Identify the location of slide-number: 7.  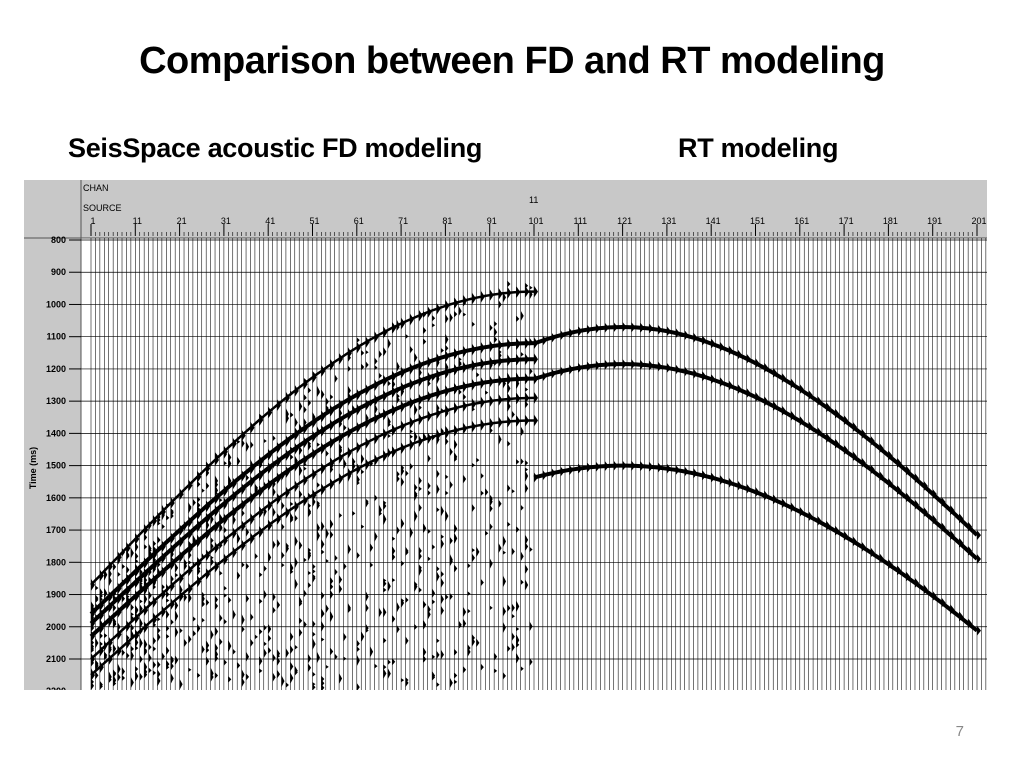
(959, 731).